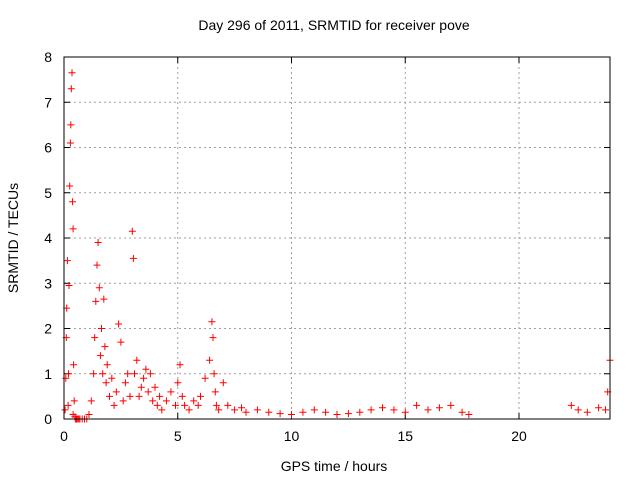 The image size is (640, 480). Describe the element at coordinates (48, 374) in the screenshot. I see `y-tick-label: 1` at that location.